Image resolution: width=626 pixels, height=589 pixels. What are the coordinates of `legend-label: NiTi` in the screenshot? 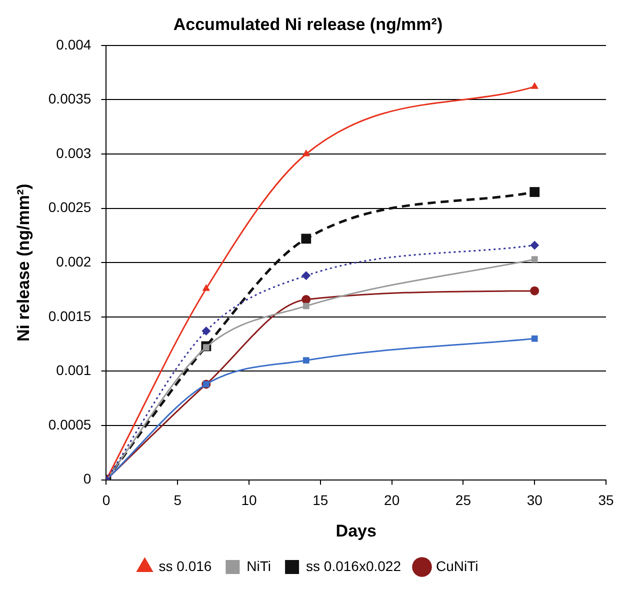 It's located at (259, 566).